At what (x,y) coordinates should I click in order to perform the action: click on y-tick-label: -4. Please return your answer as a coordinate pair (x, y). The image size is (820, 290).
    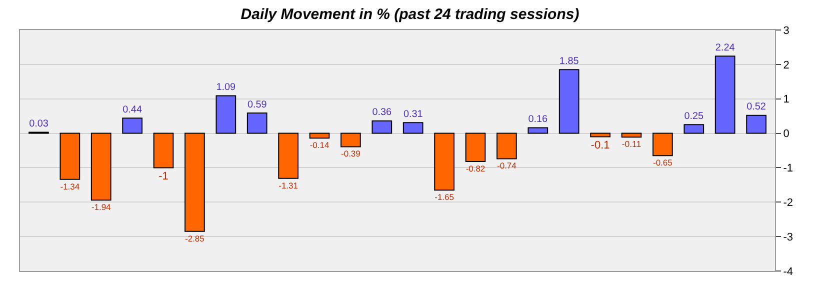
    Looking at the image, I should click on (788, 272).